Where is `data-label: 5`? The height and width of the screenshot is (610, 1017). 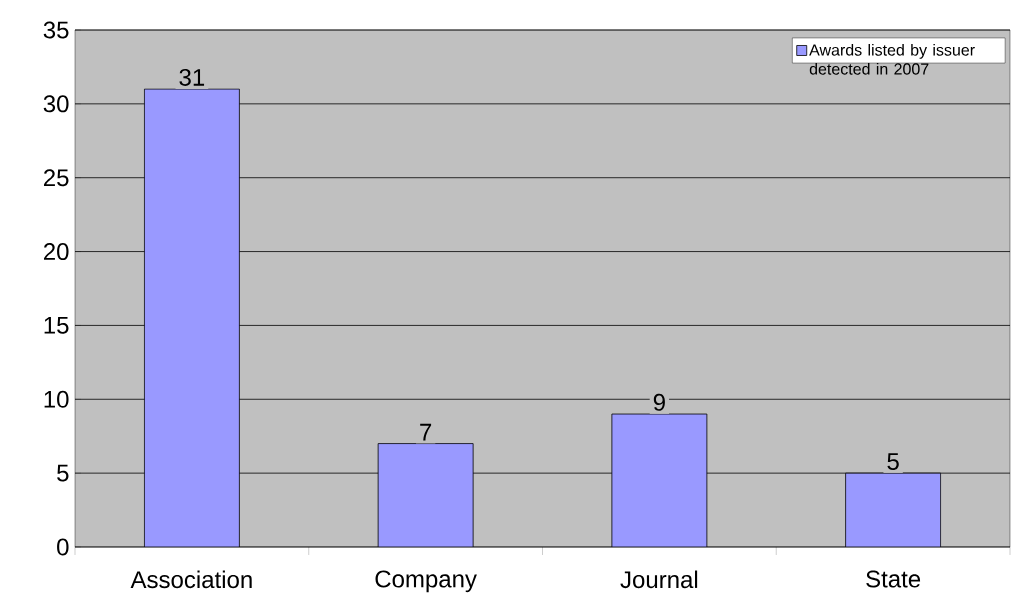
data-label: 5 is located at coordinates (893, 461).